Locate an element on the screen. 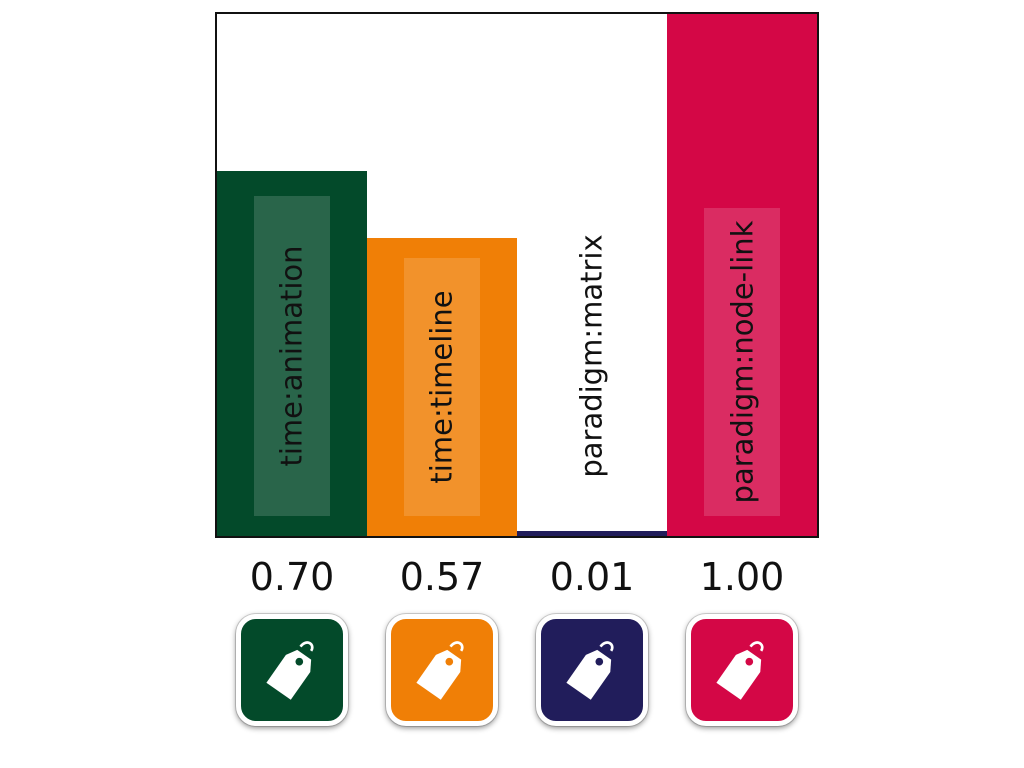  category-label-box: paradigm:matrix is located at coordinates (592, 356).